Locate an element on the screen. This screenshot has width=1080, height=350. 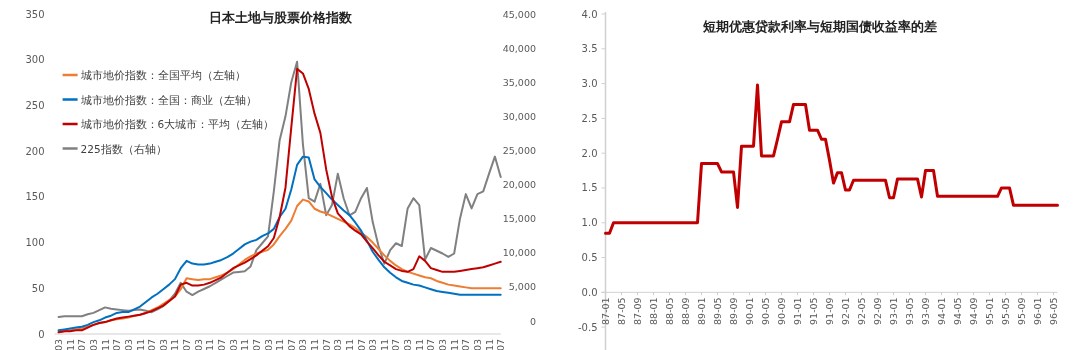
y-tick-label: 4.0 is located at coordinates (589, 14).